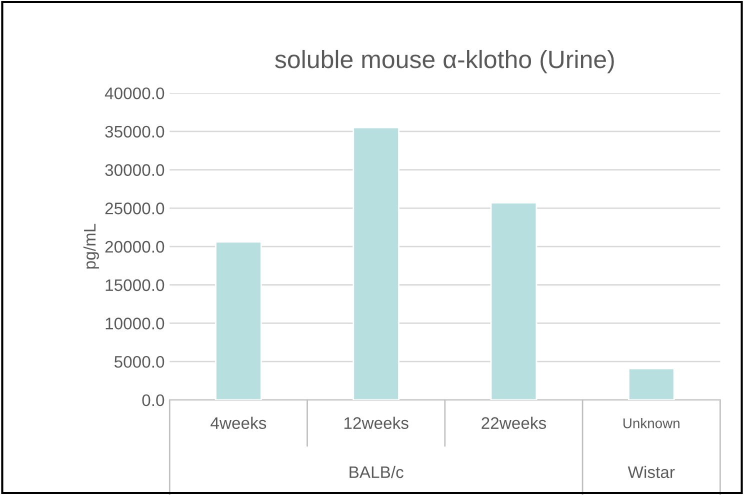  Describe the element at coordinates (134, 208) in the screenshot. I see `y-tick-label: 25000.0` at that location.